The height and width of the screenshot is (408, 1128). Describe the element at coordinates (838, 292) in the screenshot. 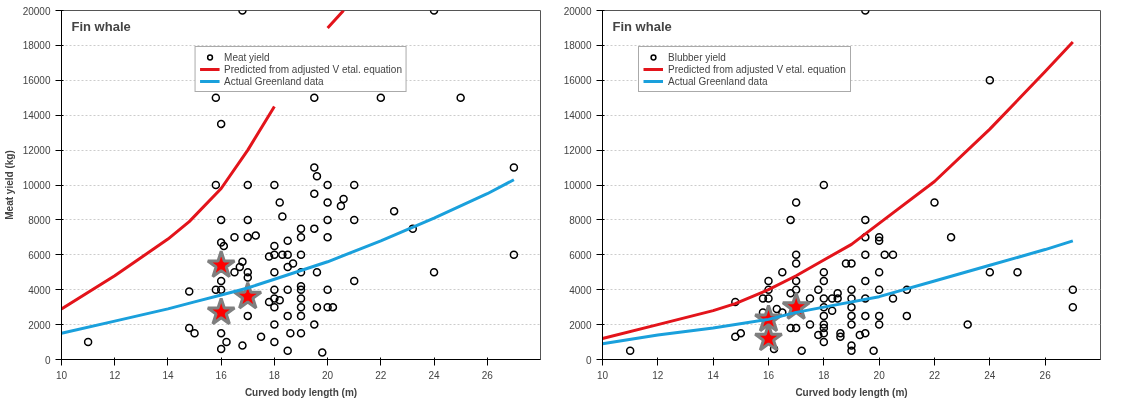

I see `line-series` at that location.